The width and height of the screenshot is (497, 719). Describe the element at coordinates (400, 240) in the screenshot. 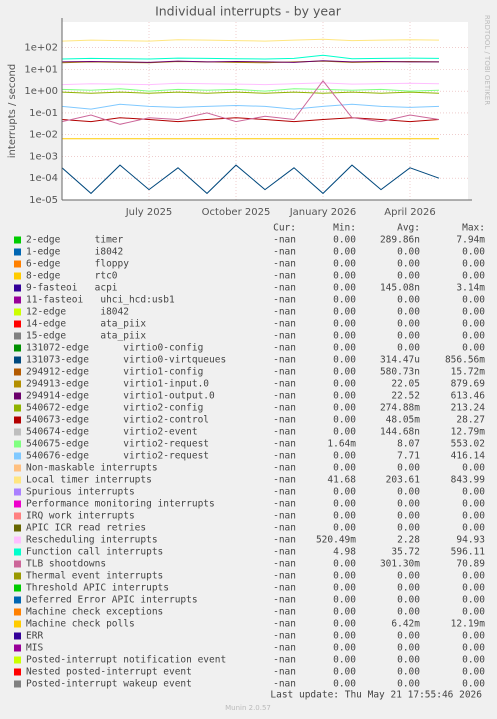

I see `legend-avg: 289.86n` at that location.